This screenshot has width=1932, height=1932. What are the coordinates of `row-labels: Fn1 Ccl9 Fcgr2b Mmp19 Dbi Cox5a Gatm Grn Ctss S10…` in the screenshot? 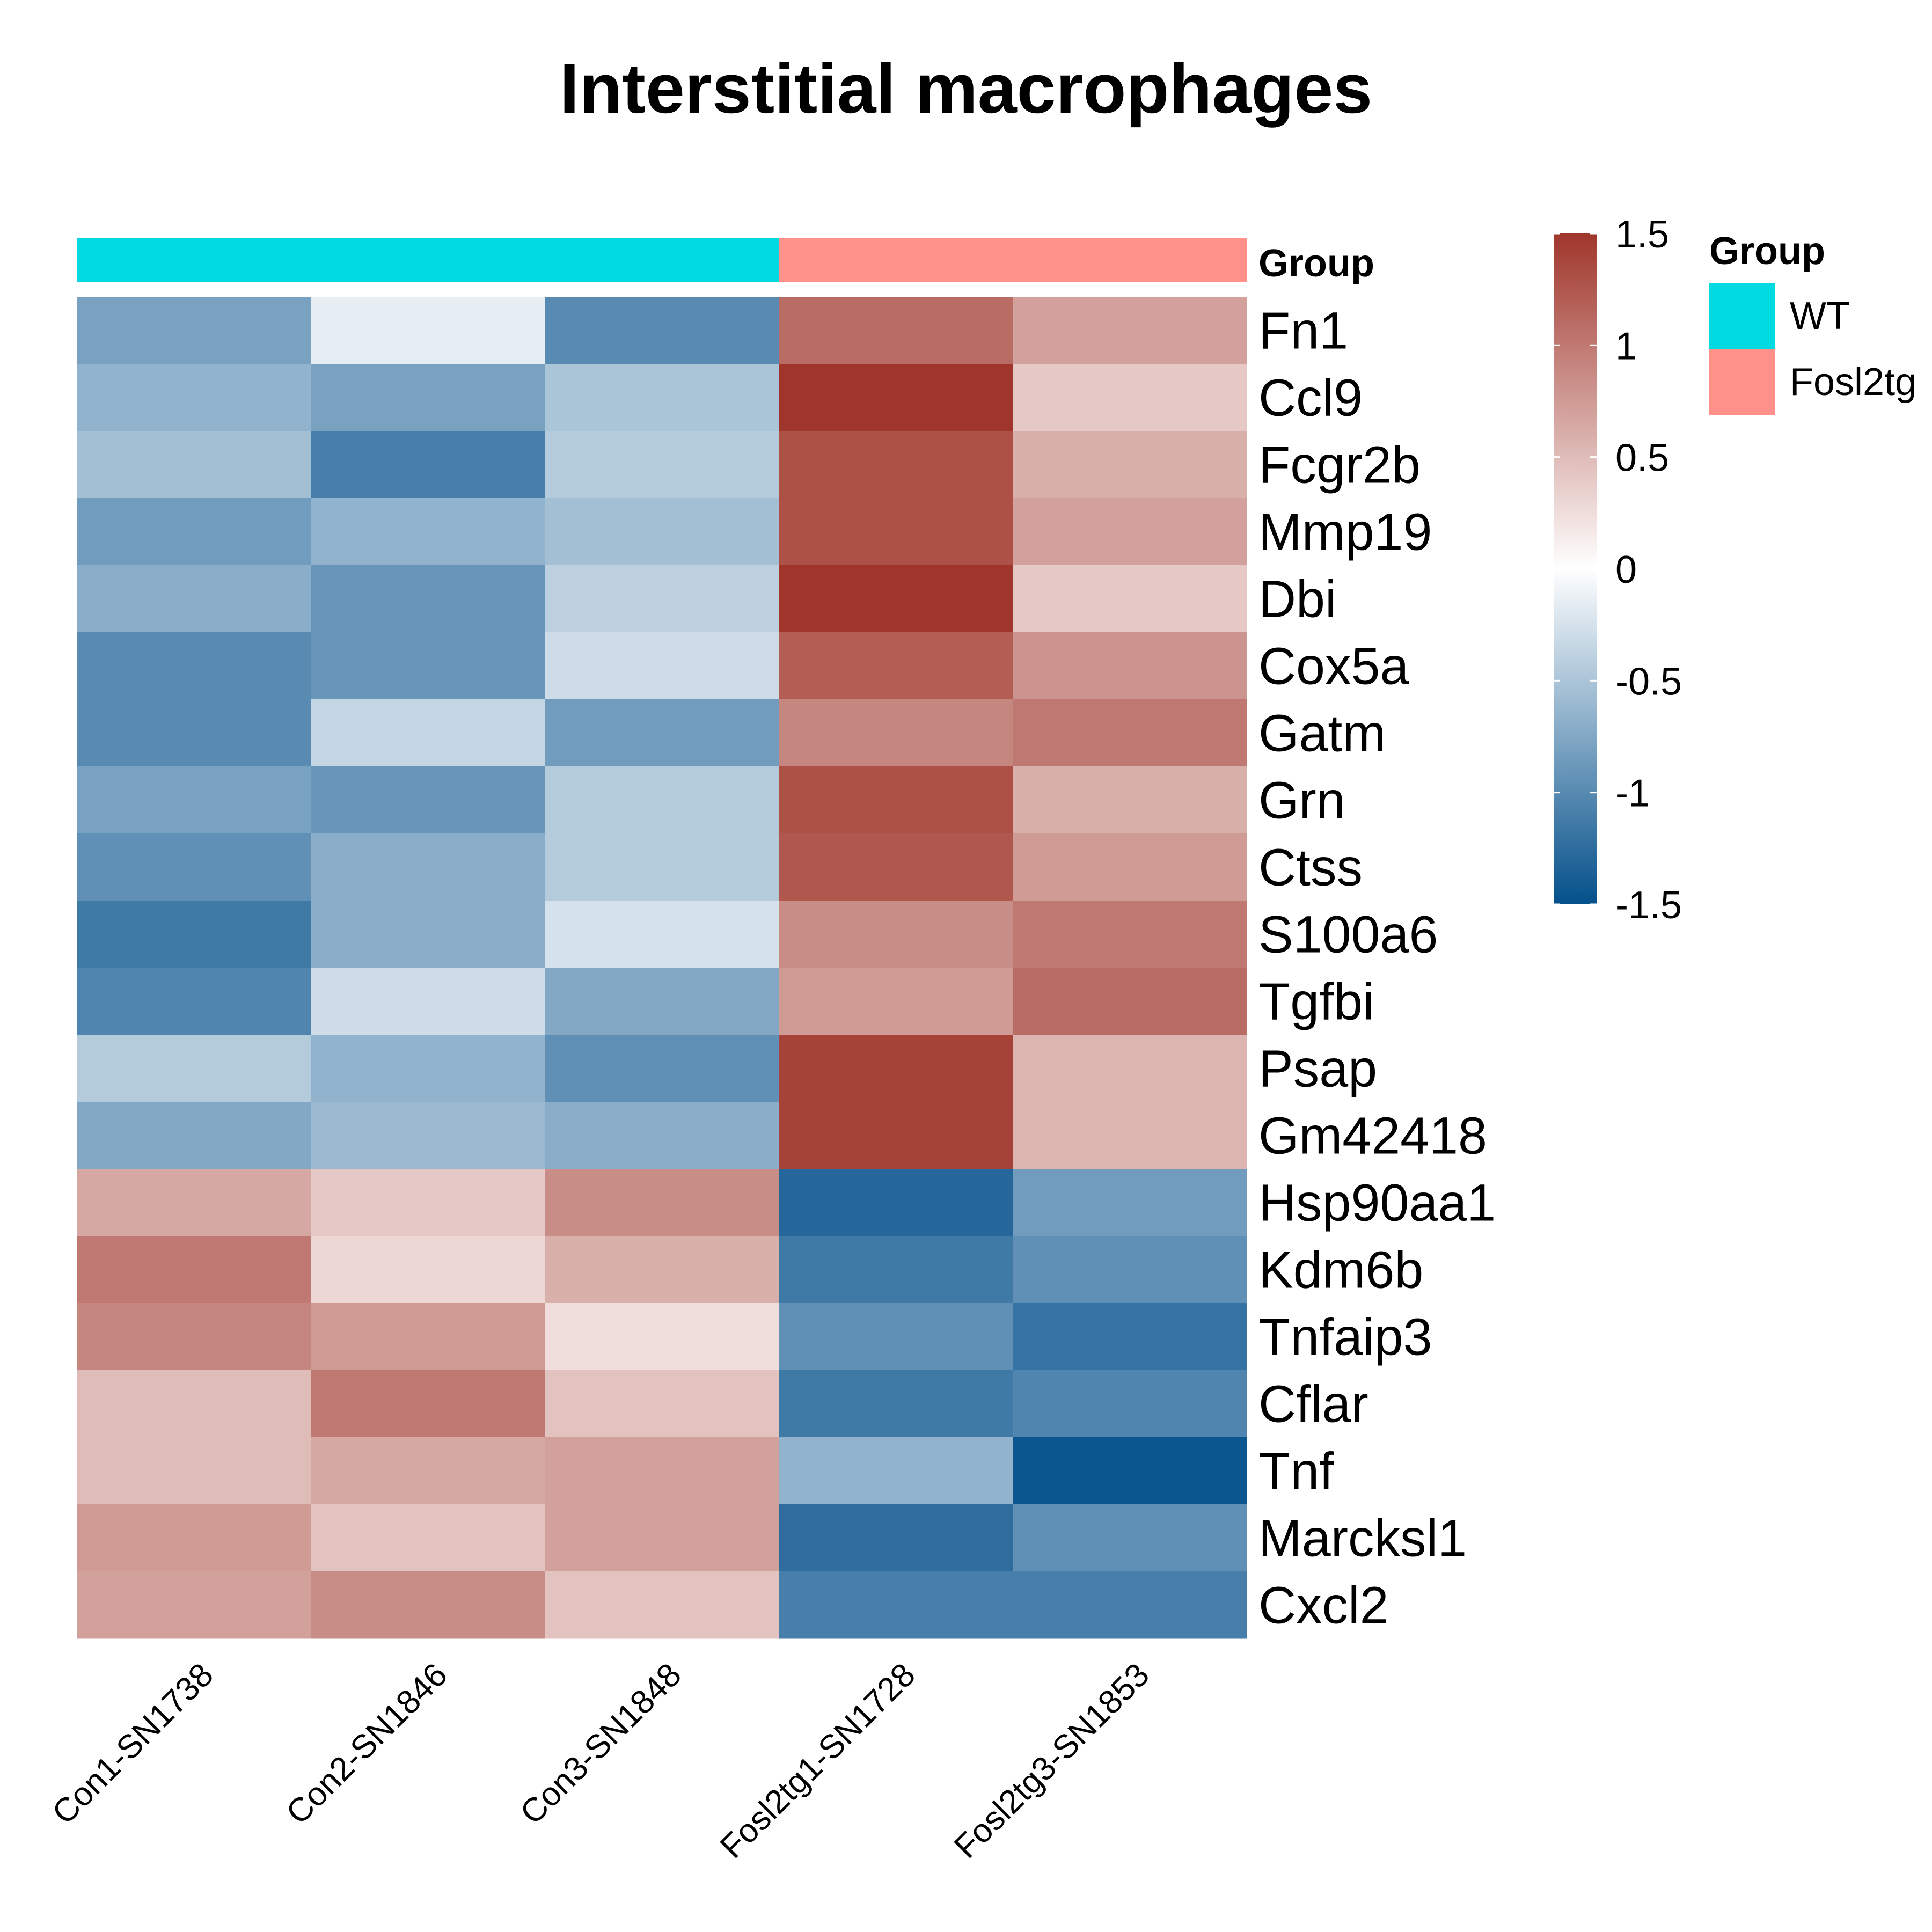 It's located at (1377, 968).